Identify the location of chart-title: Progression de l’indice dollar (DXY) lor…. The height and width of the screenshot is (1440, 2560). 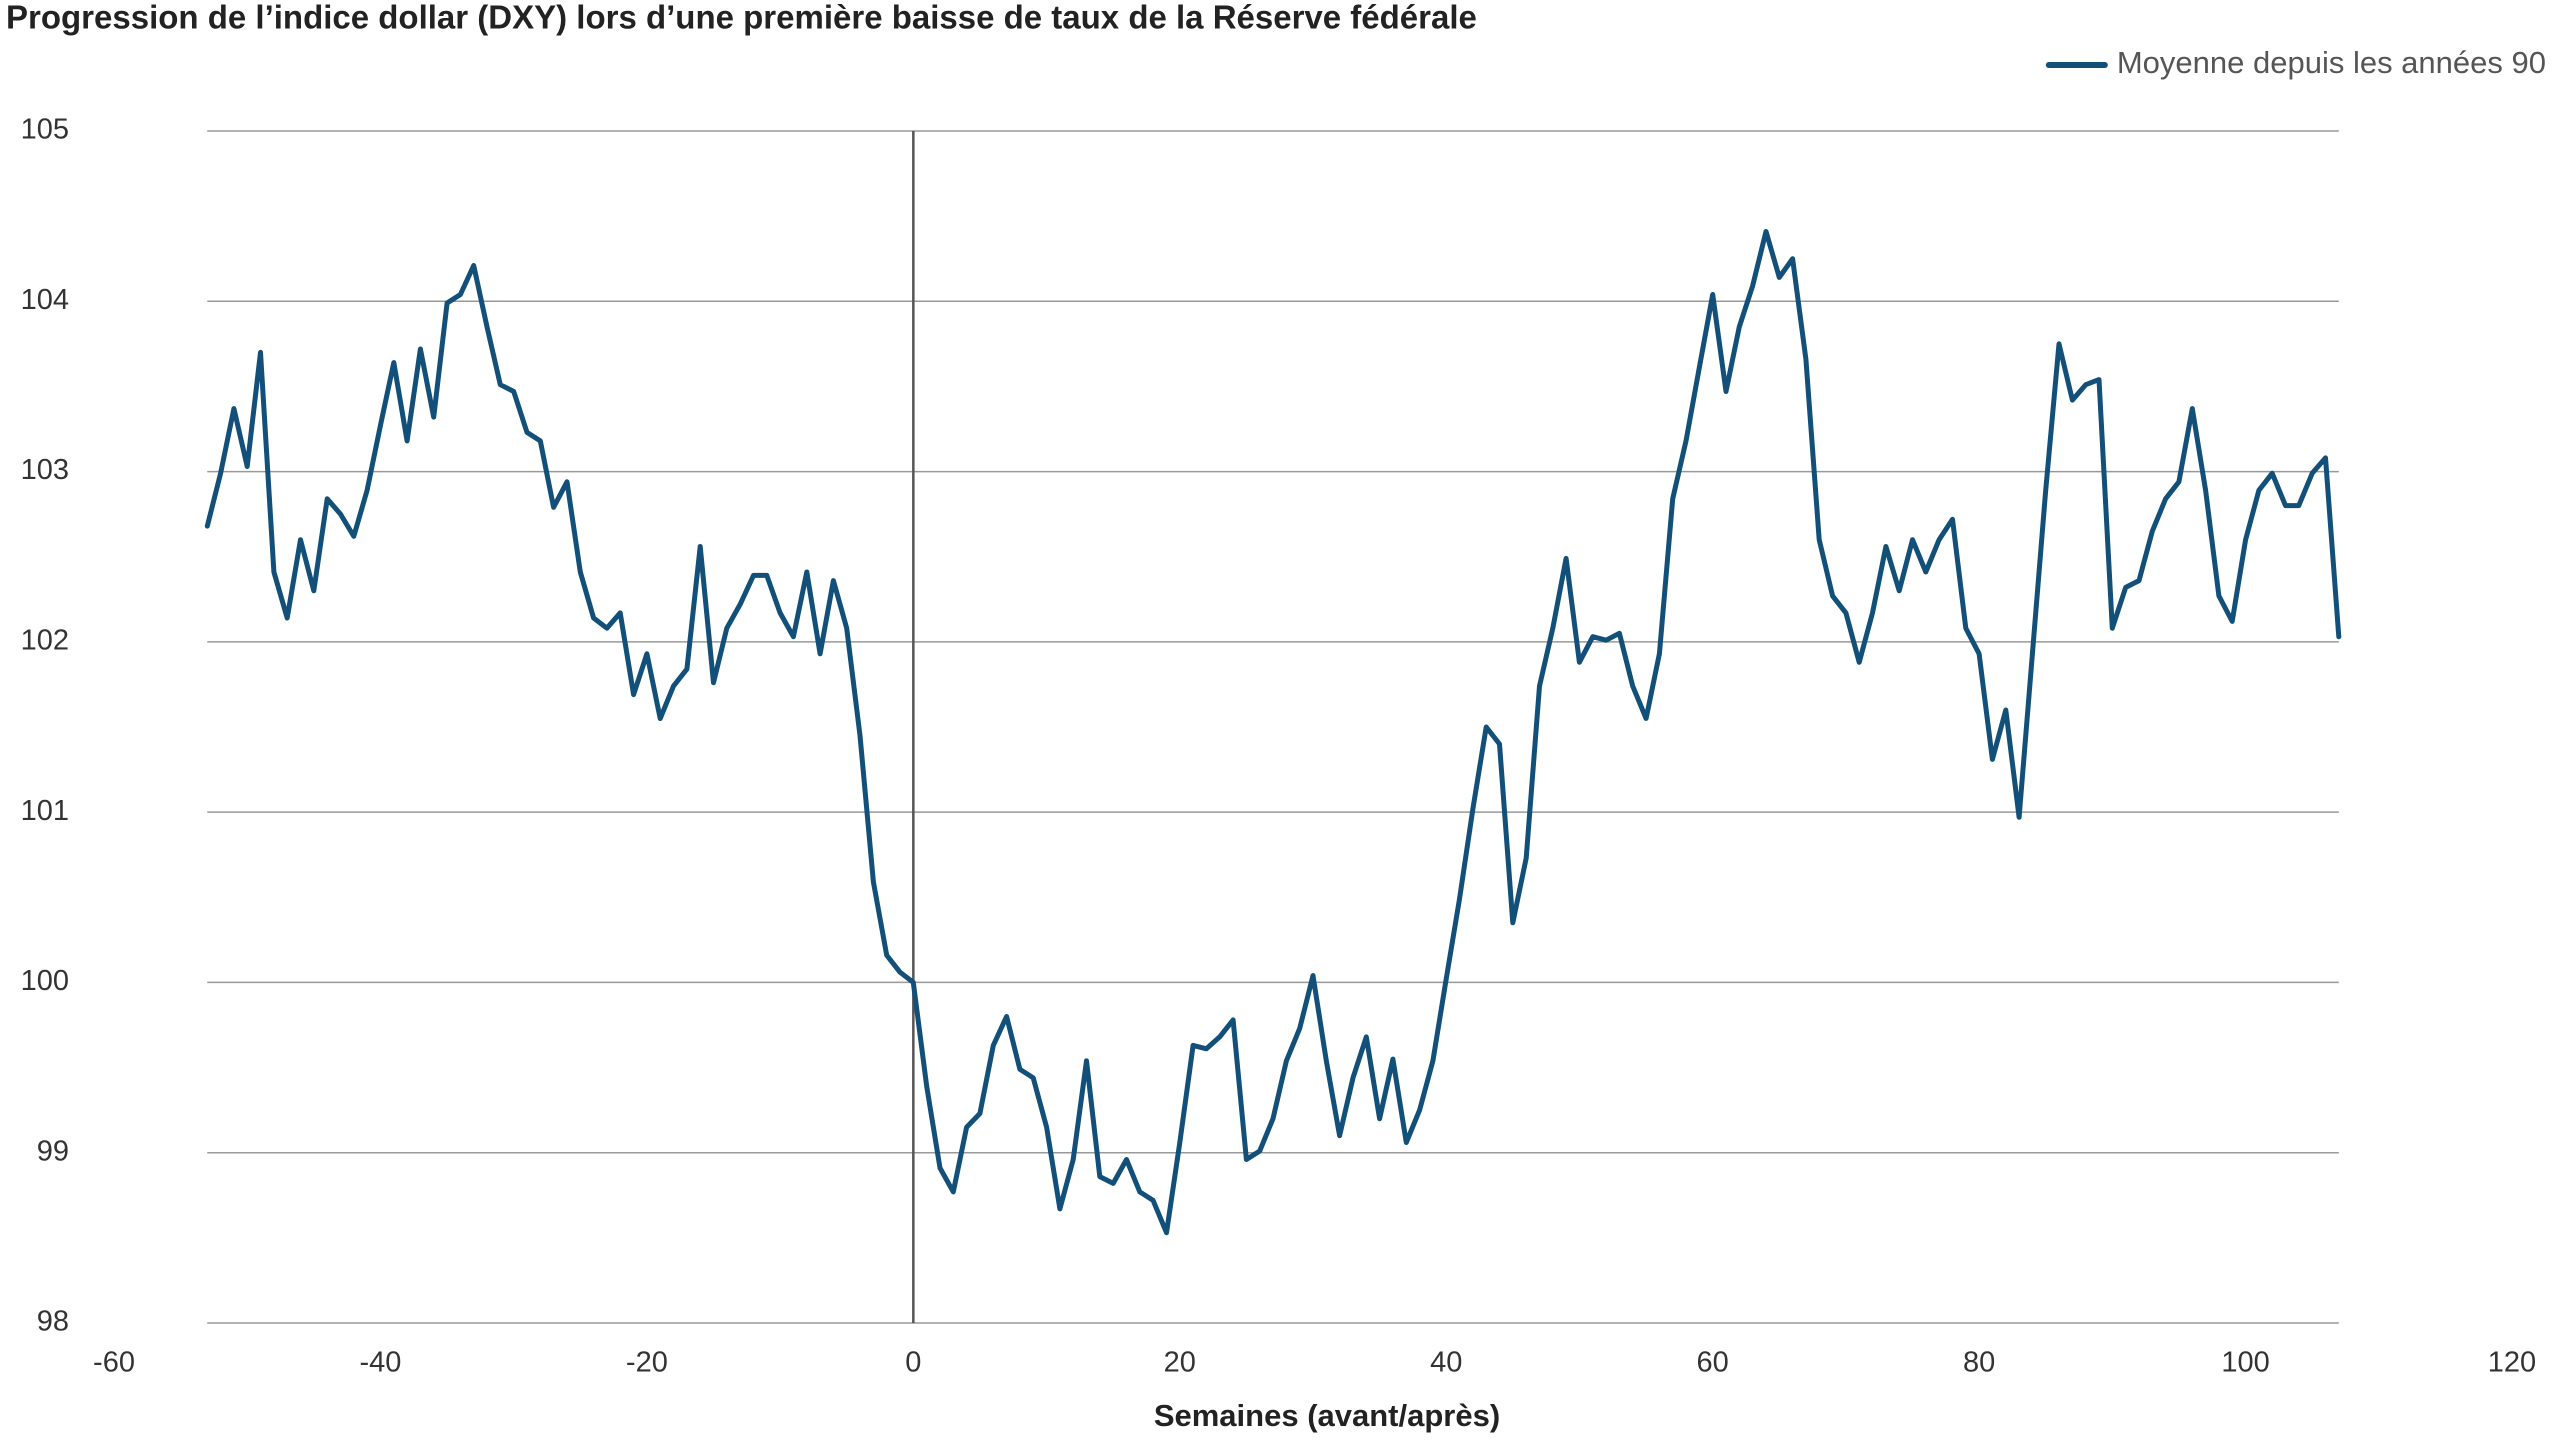
(741, 18).